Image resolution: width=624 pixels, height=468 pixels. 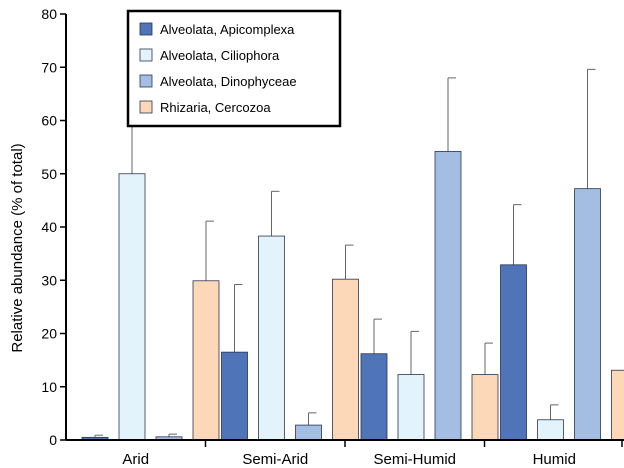 What do you see at coordinates (49, 174) in the screenshot?
I see `y-tick-label: 50` at bounding box center [49, 174].